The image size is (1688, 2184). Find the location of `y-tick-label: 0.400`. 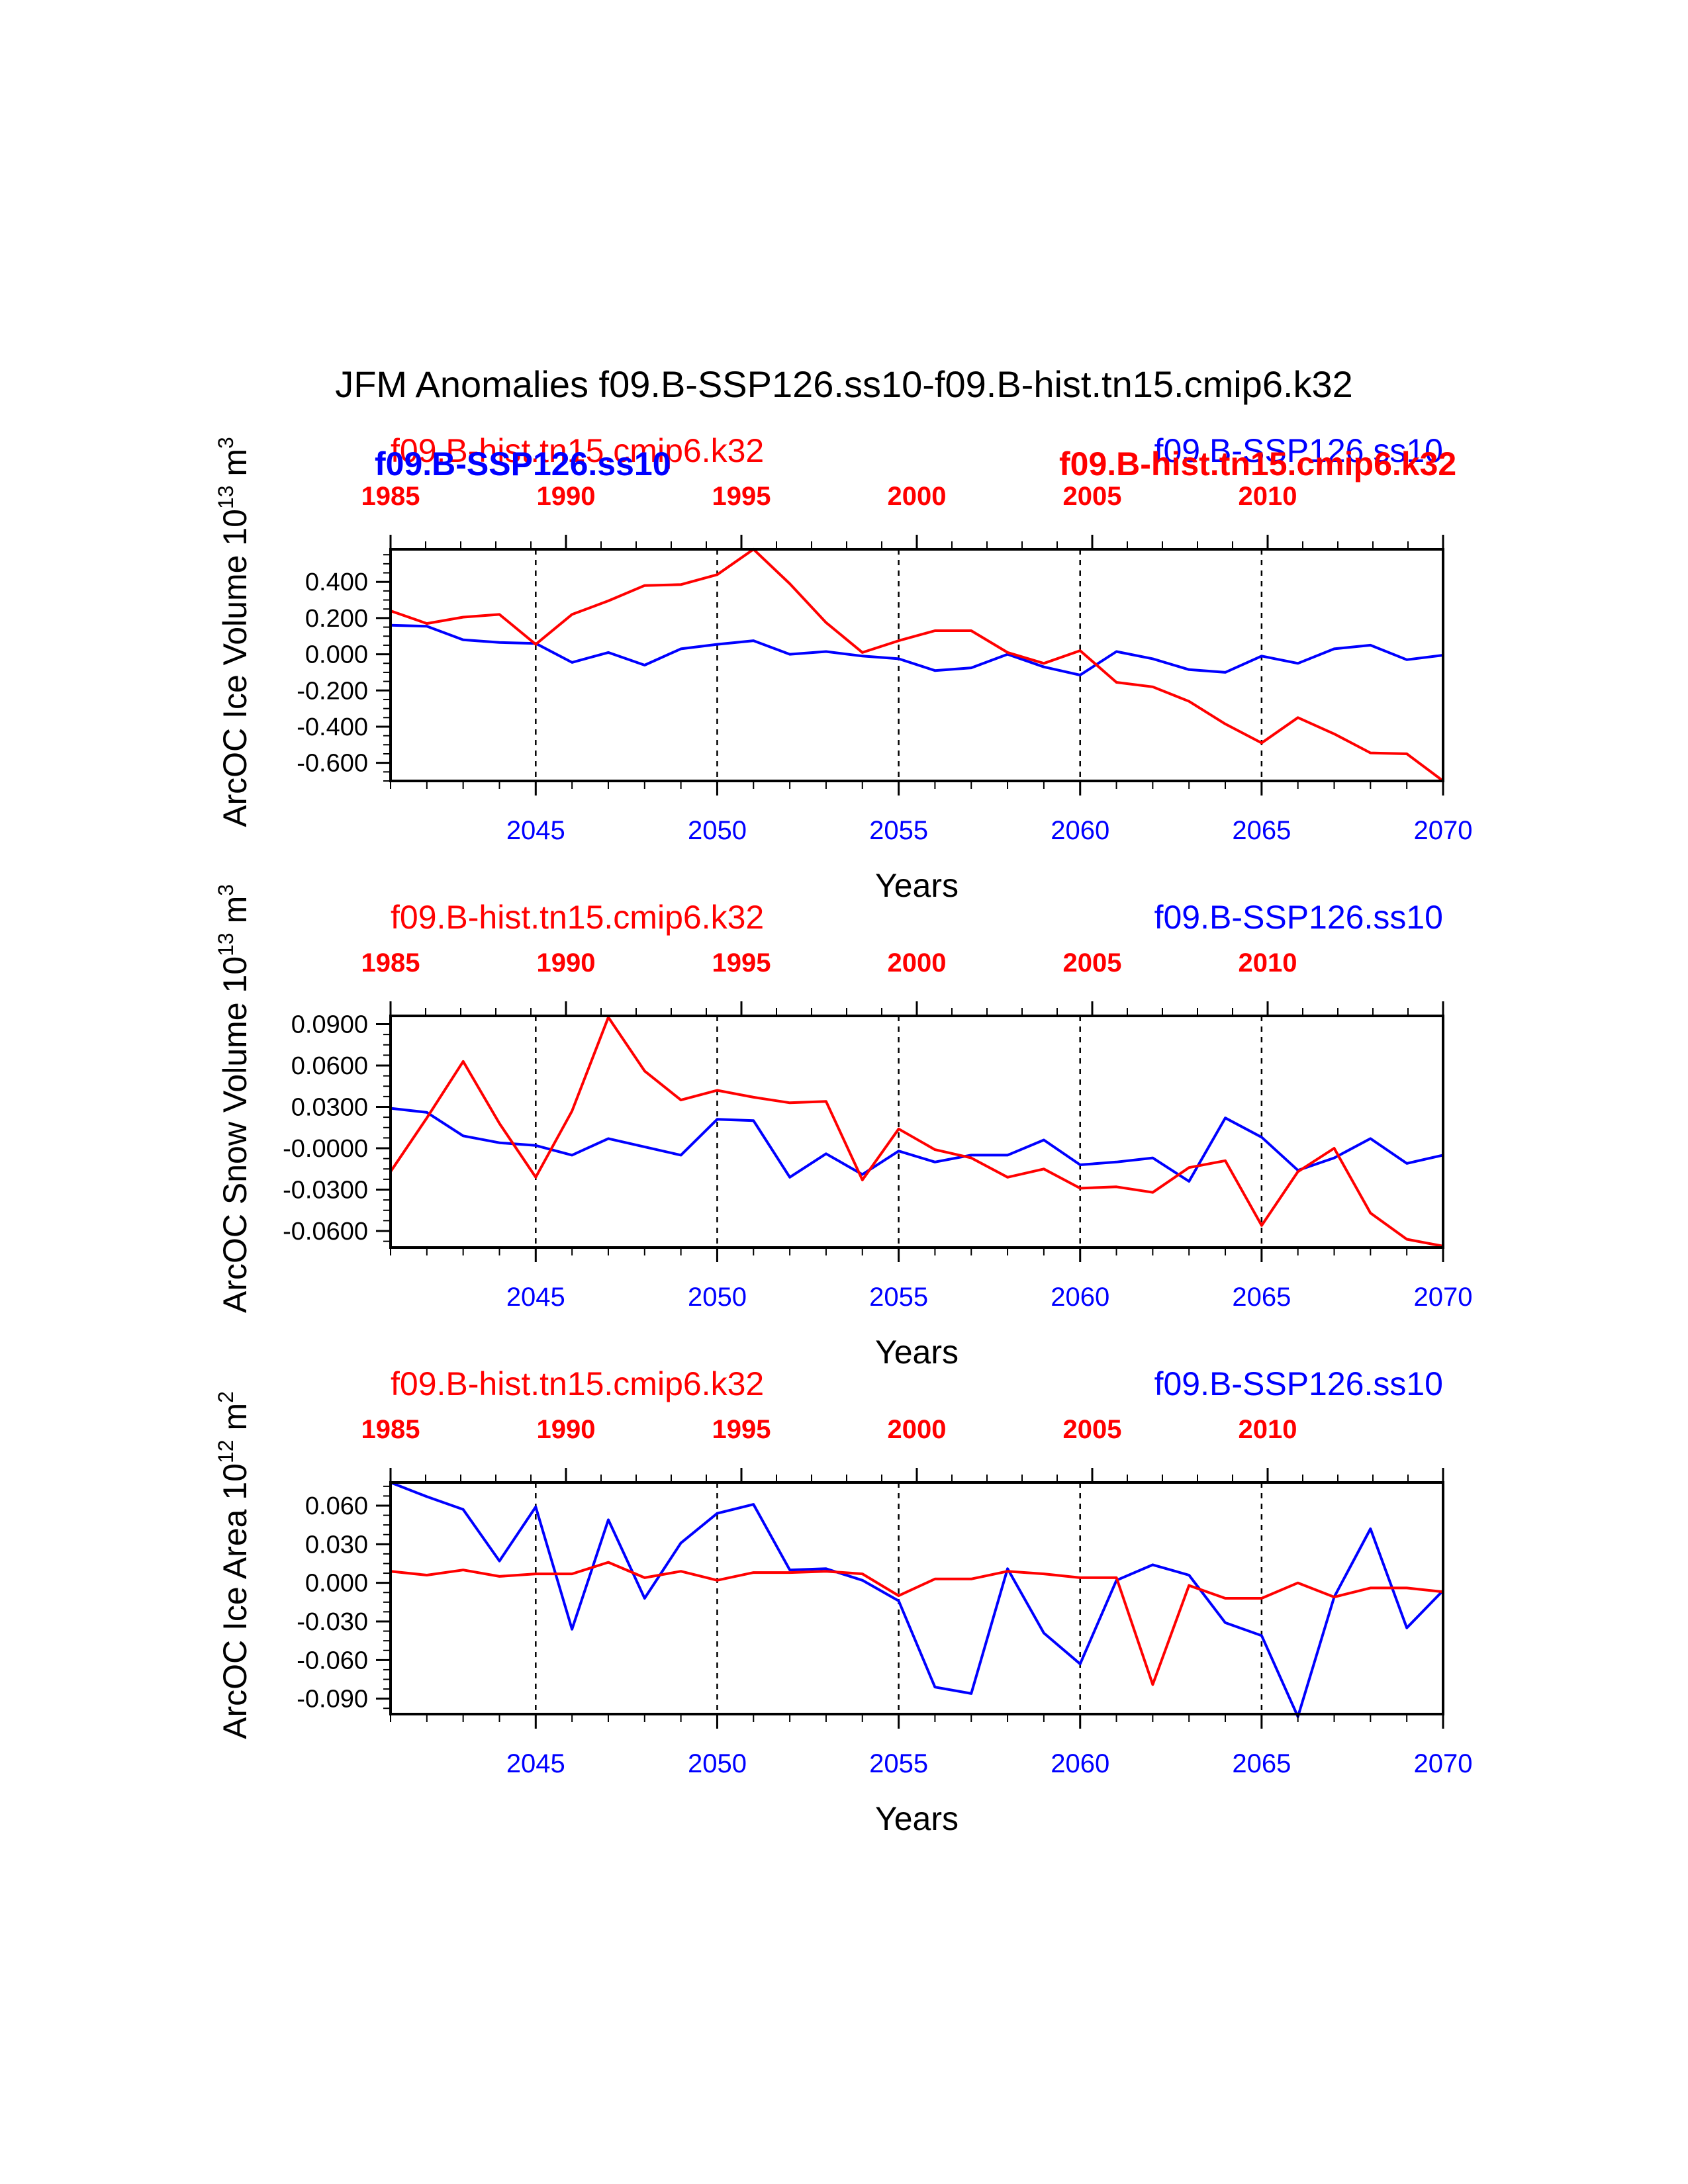

y-tick-label: 0.400 is located at coordinates (336, 582).